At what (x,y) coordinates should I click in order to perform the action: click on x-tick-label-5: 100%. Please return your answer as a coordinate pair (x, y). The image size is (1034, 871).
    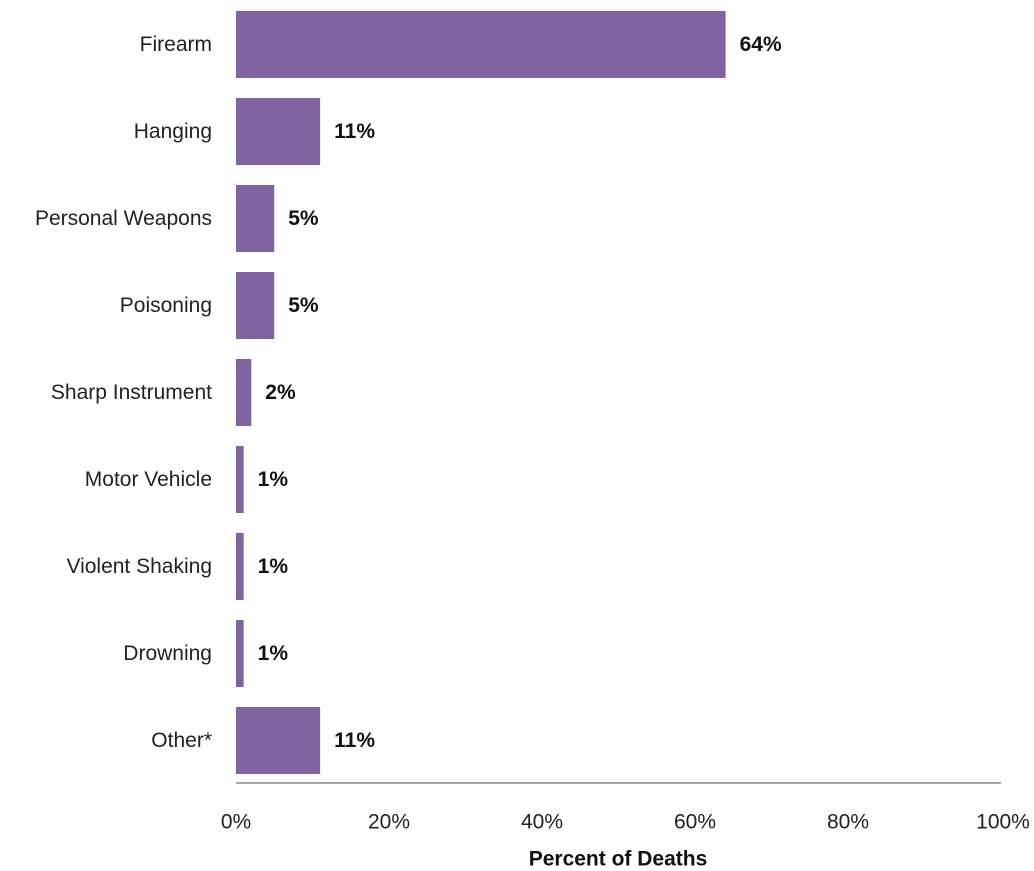
    Looking at the image, I should click on (1003, 822).